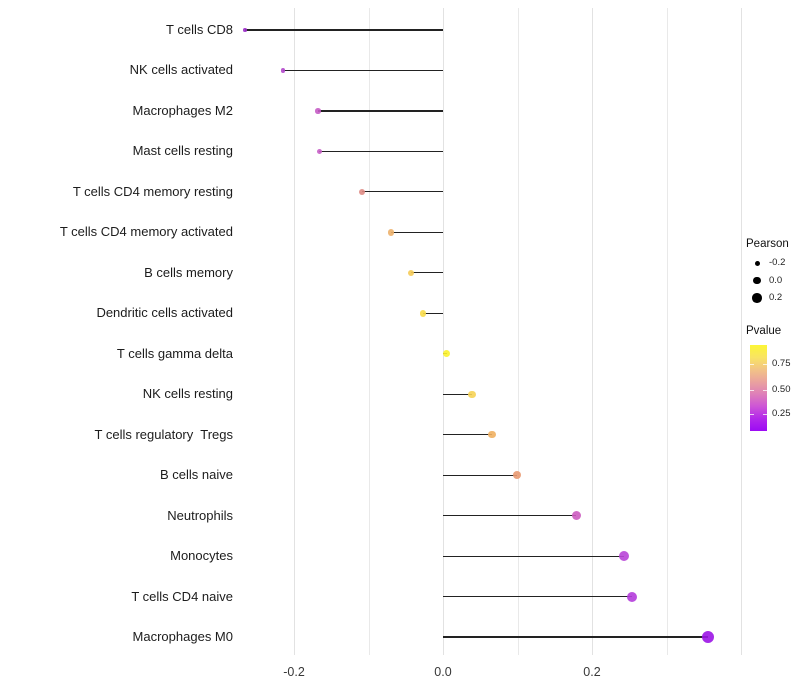 This screenshot has width=800, height=700. Describe the element at coordinates (146, 232) in the screenshot. I see `y-axis-label: T cells CD4 memory activated` at that location.